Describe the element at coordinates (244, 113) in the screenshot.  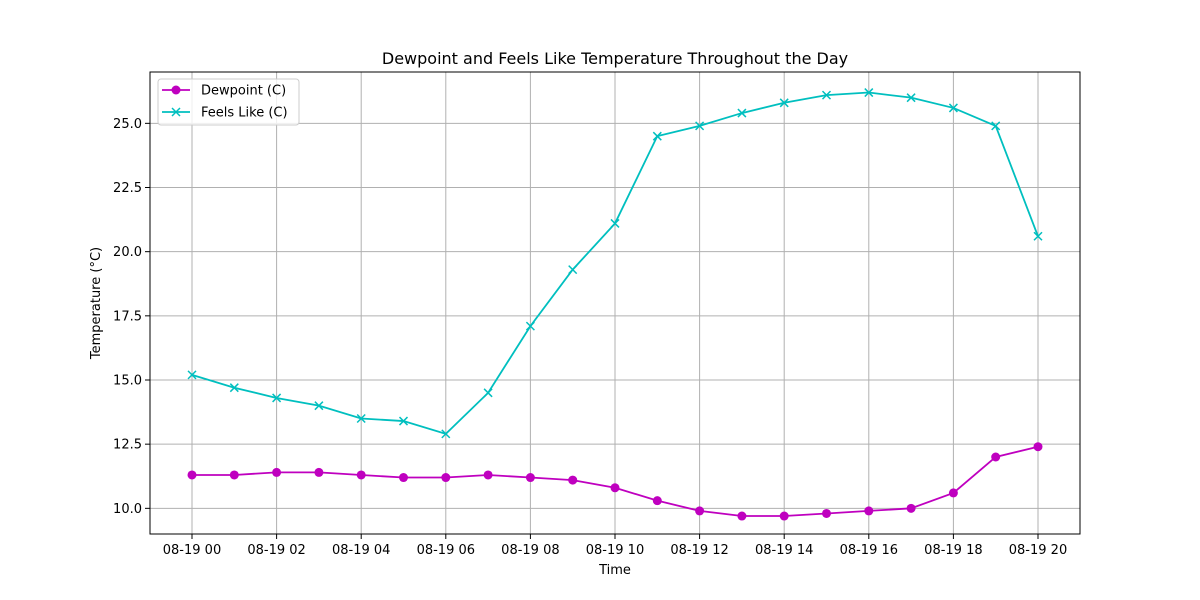
I see `legend-feels-like-c-label: Feels Like (C)` at that location.